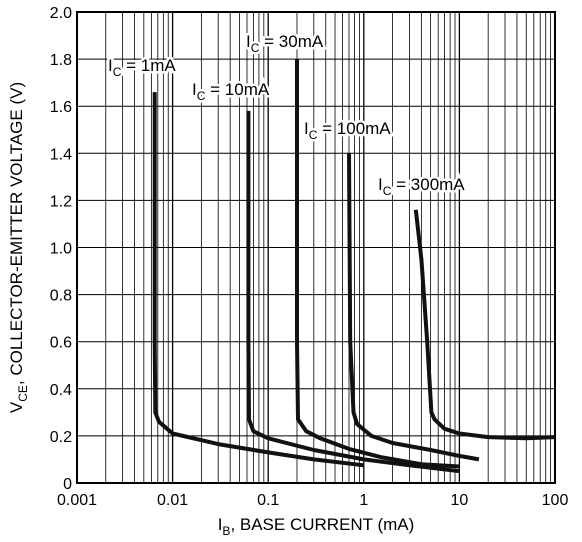 This screenshot has width=582, height=542. What do you see at coordinates (291, 41) in the screenshot?
I see `curve-label-rest: = 30mA` at bounding box center [291, 41].